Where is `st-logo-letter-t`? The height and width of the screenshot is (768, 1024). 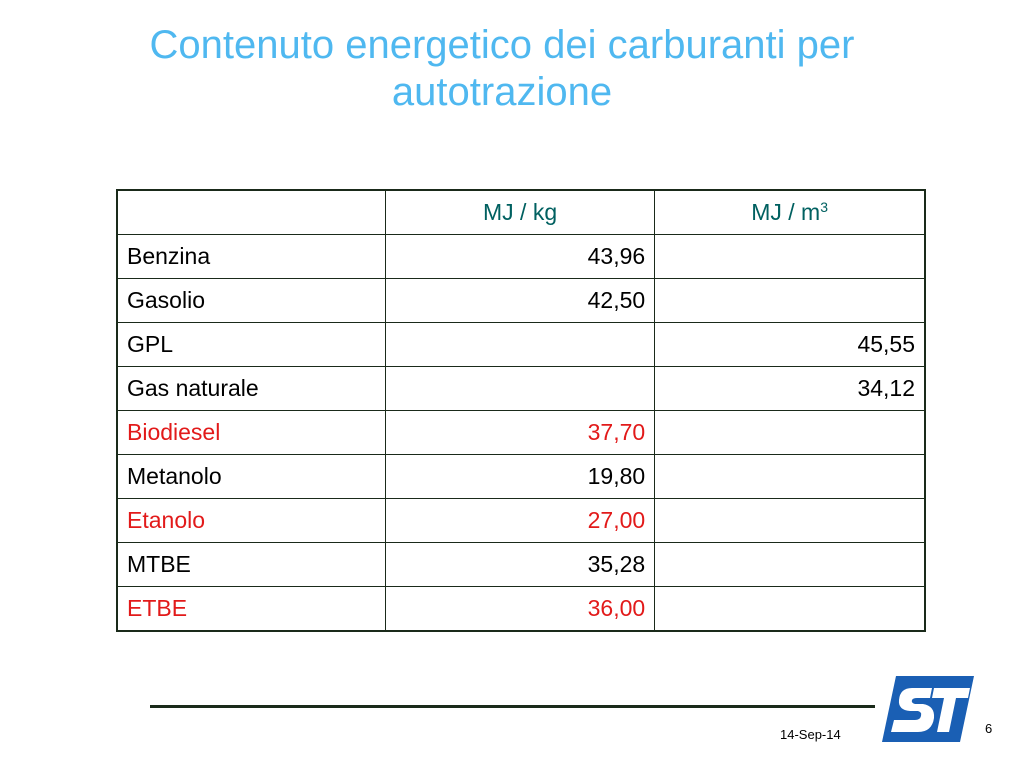
st-logo-letter-t is located at coordinates (951, 710).